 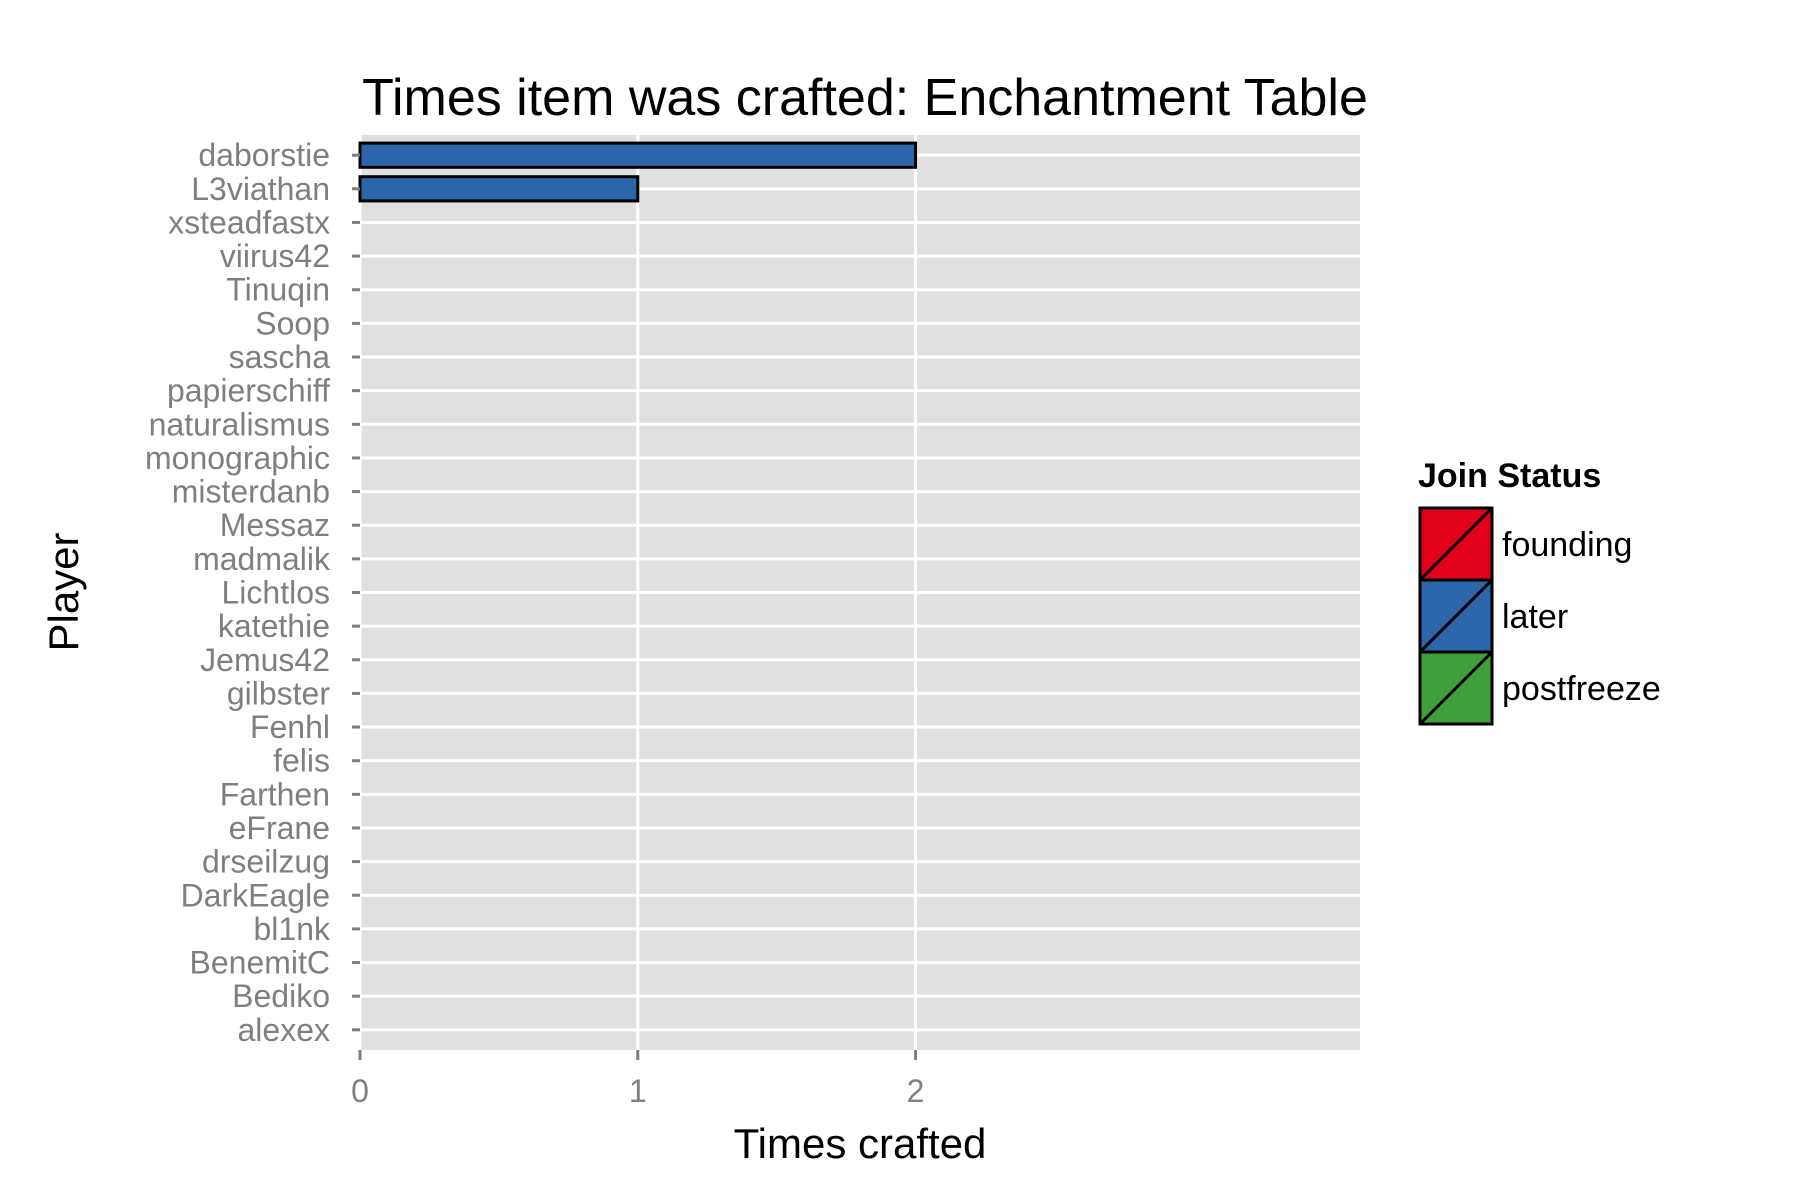 What do you see at coordinates (279, 693) in the screenshot?
I see `y-tick-label: gilbster` at bounding box center [279, 693].